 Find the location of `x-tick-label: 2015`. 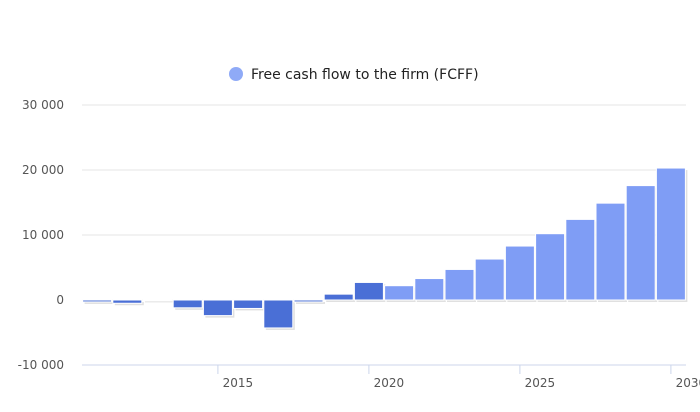

x-tick-label: 2015 is located at coordinates (238, 383).